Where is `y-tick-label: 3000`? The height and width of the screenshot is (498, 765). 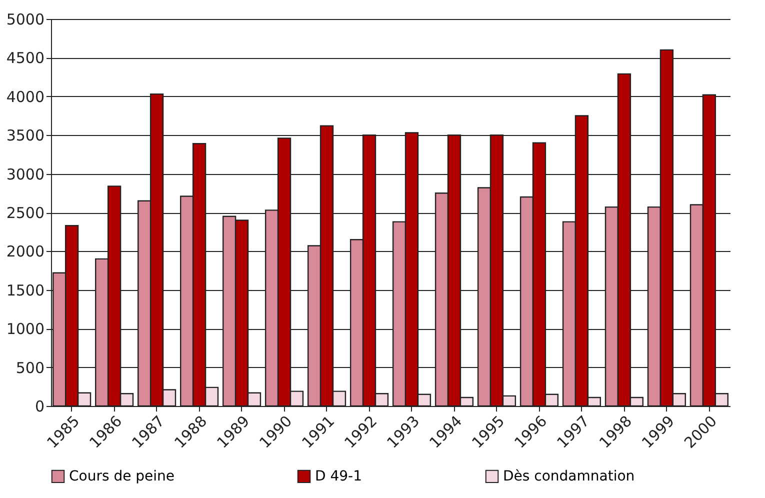
y-tick-label: 3000 is located at coordinates (25, 174).